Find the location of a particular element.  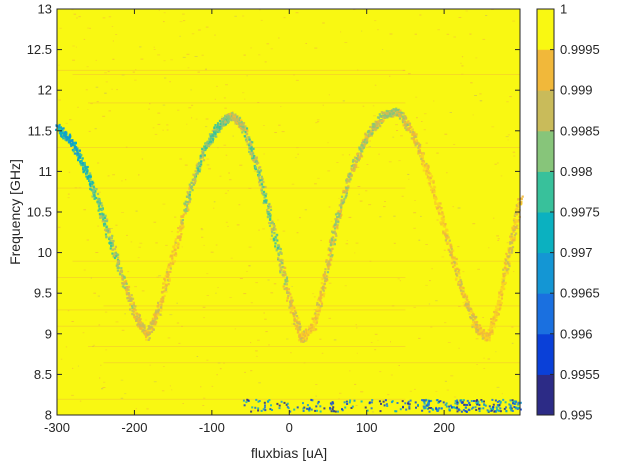

stripe-line is located at coordinates (231, 277).